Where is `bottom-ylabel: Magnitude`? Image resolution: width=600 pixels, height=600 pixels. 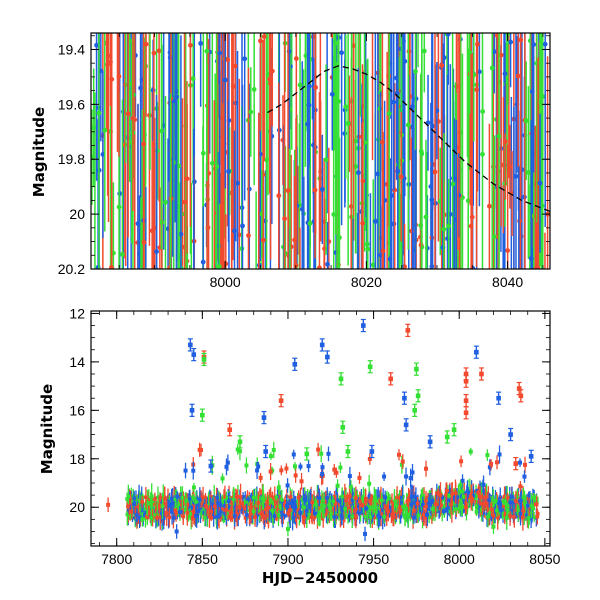 bottom-ylabel: Magnitude is located at coordinates (47, 429).